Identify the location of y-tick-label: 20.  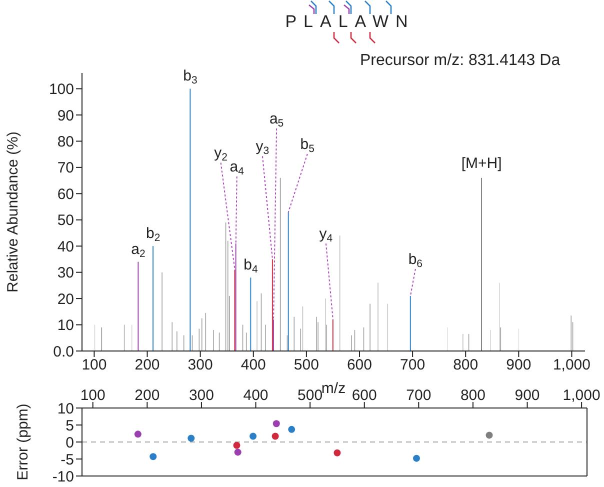
(65, 299).